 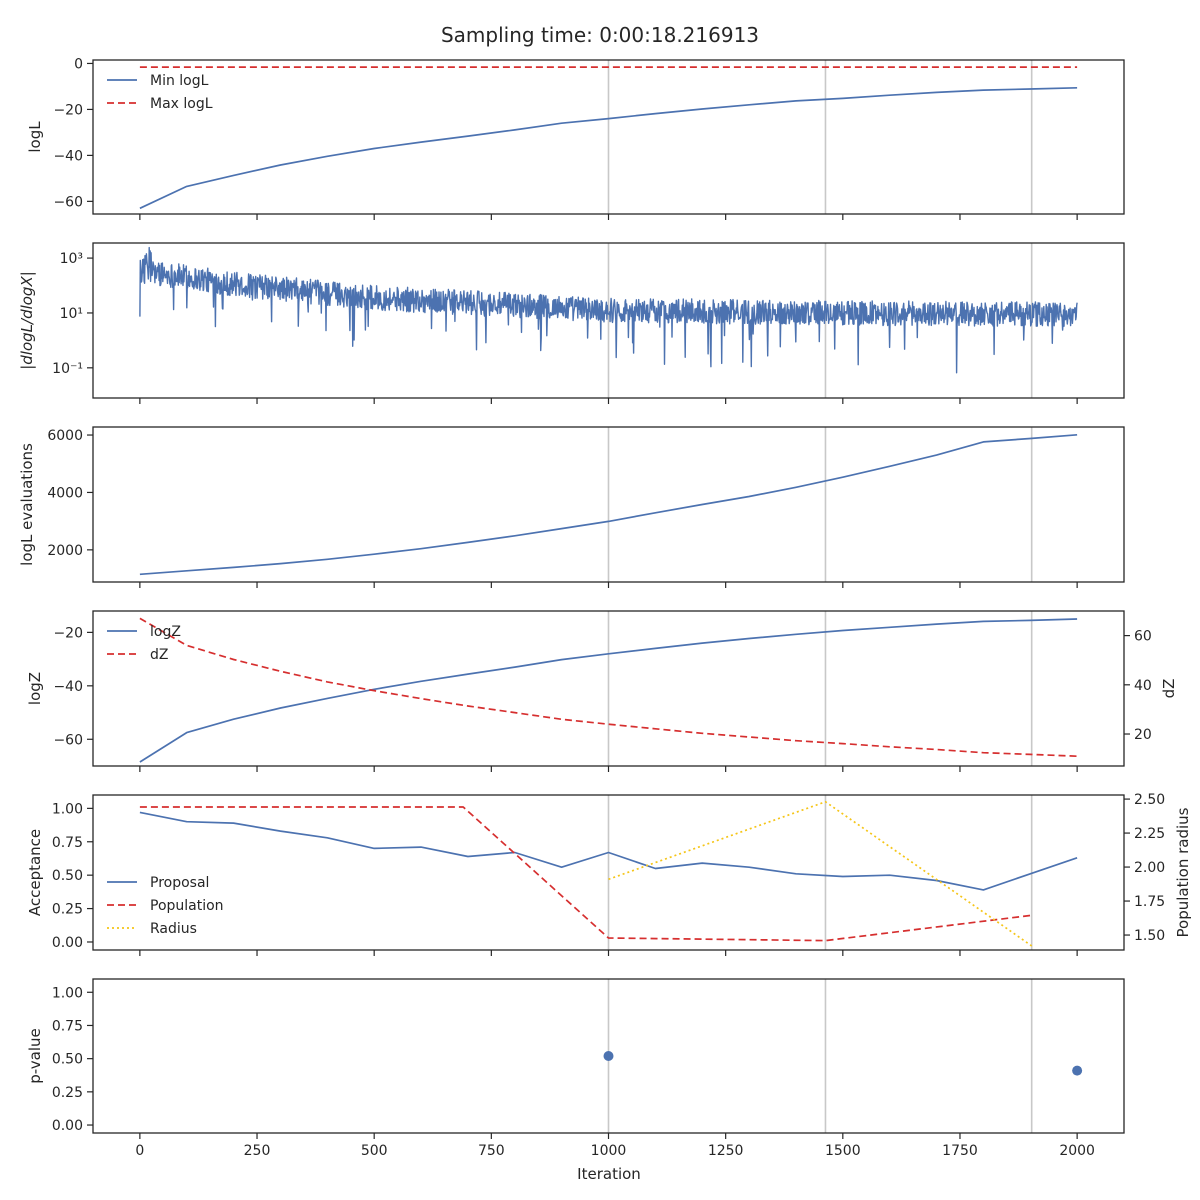 I want to click on series-line-radius, so click(x=820, y=873).